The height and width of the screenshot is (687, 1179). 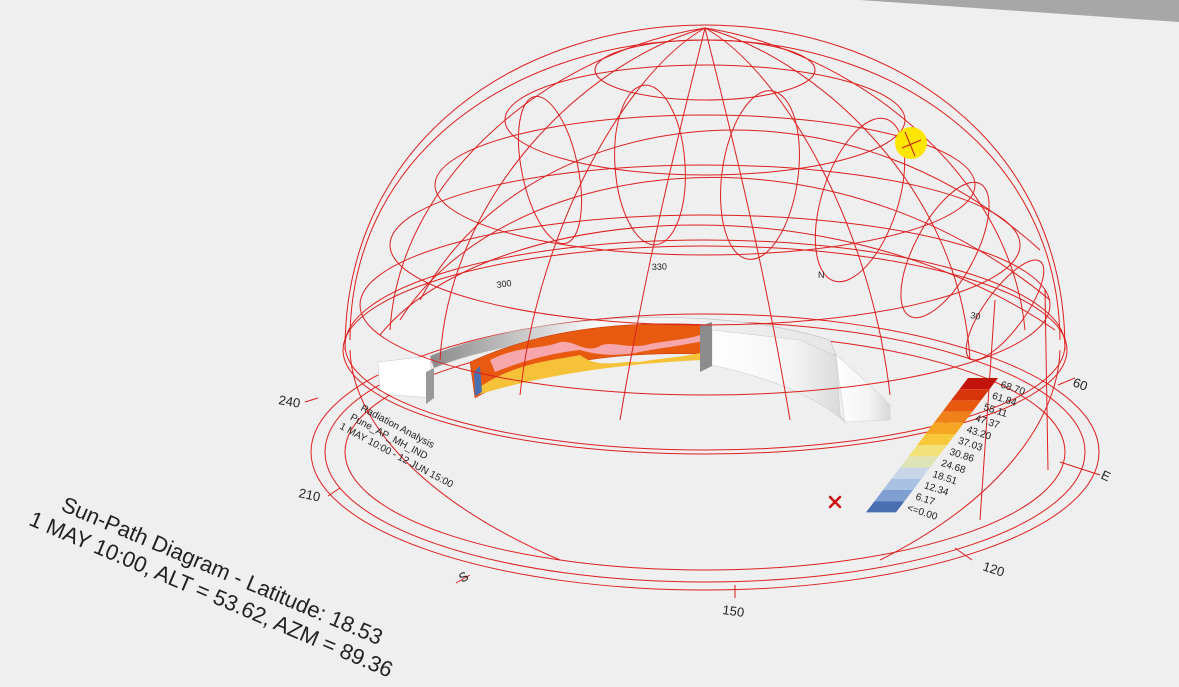 I want to click on ring-block-left-shadow, so click(x=430, y=386).